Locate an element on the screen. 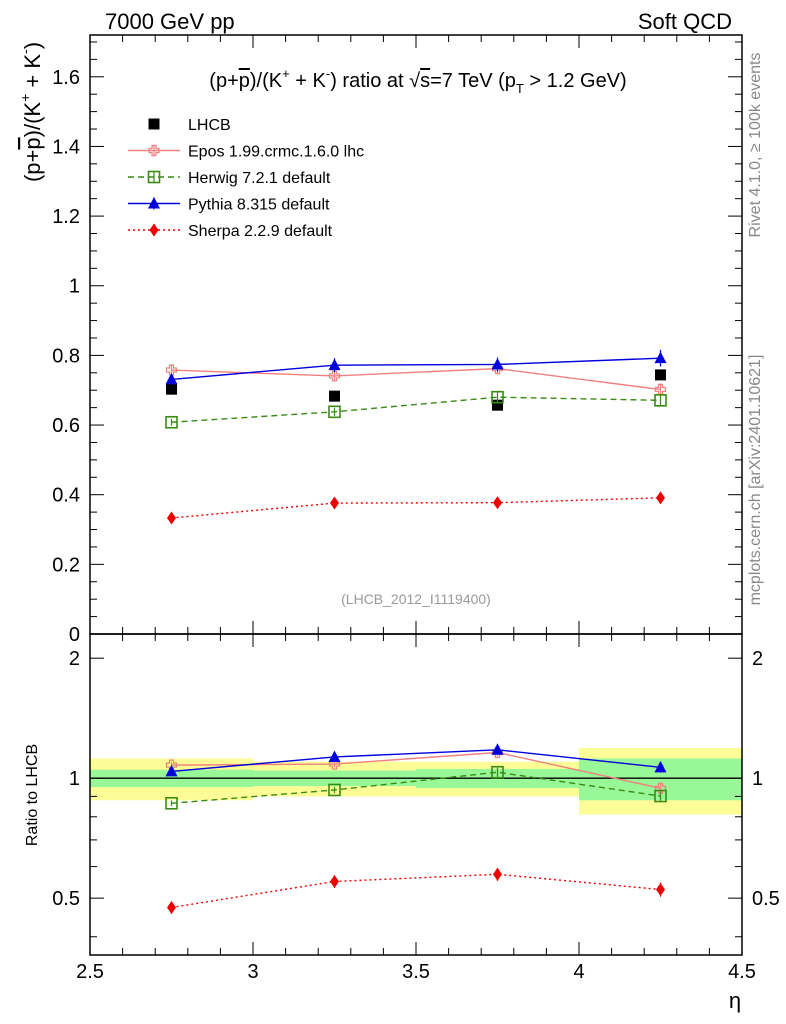 The height and width of the screenshot is (1024, 786). series-line-pythia is located at coordinates (416, 369).